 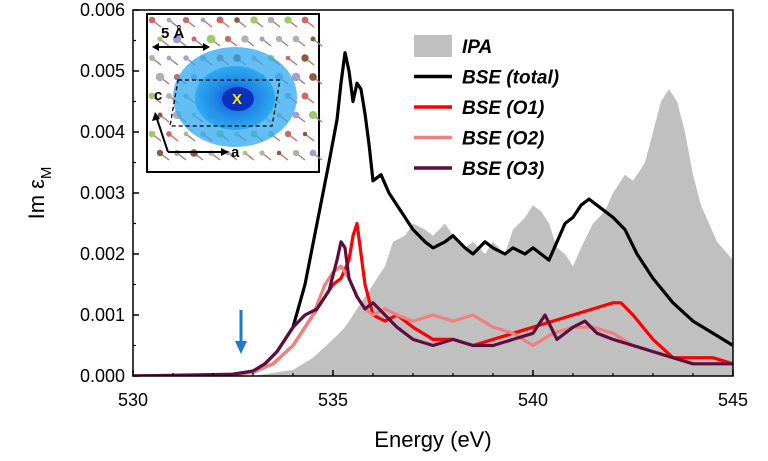 What do you see at coordinates (733, 400) in the screenshot?
I see `x-tick-label-545: 545` at bounding box center [733, 400].